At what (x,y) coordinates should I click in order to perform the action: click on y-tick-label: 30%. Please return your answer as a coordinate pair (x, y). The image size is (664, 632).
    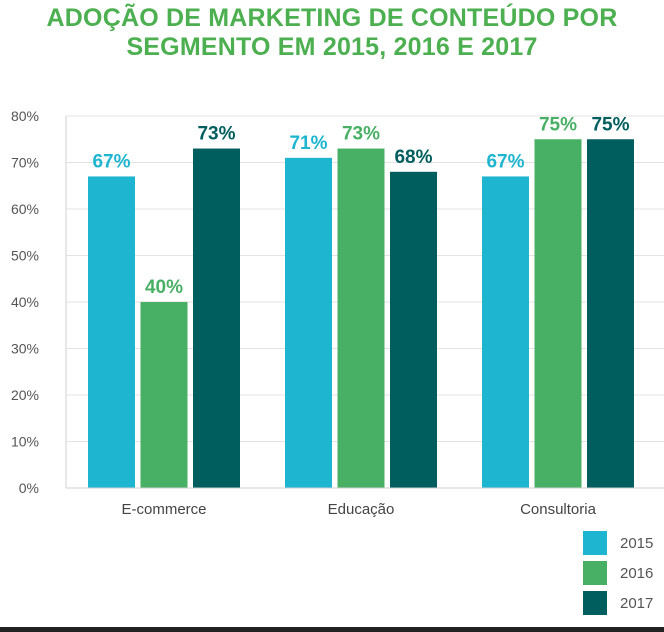
    Looking at the image, I should click on (25, 349).